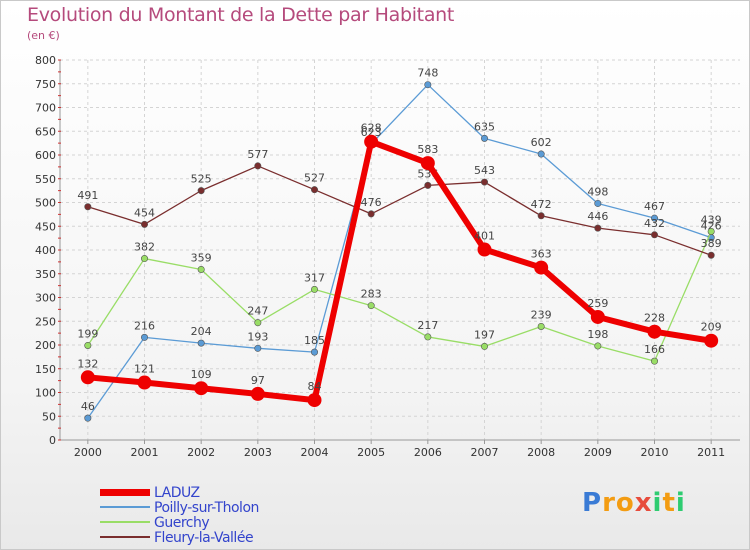 The width and height of the screenshot is (750, 550). I want to click on data-label: 193, so click(257, 336).